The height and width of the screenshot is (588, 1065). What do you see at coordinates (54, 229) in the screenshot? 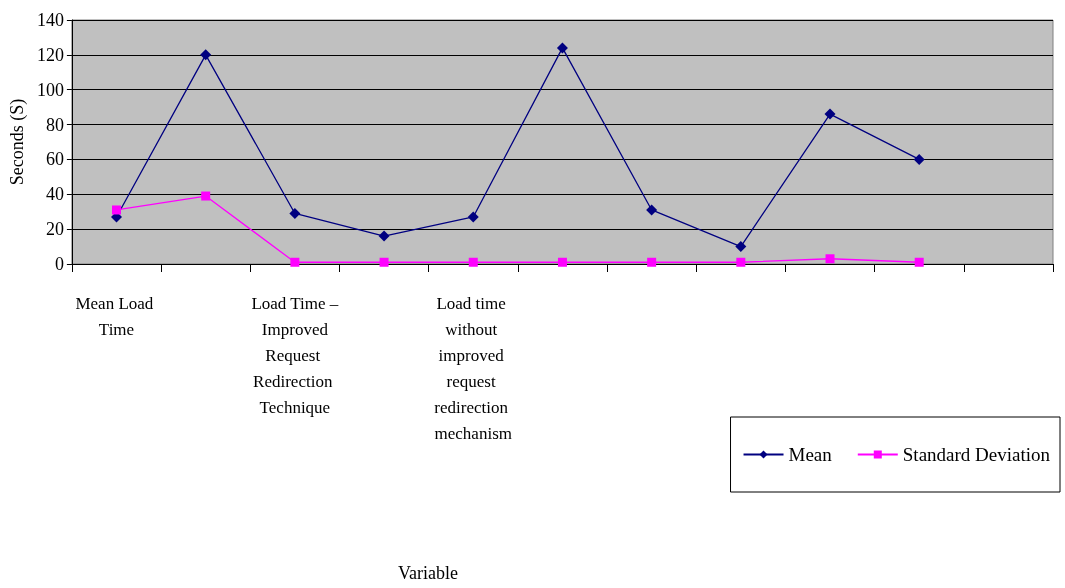
I see `y-tick-label: 20` at bounding box center [54, 229].